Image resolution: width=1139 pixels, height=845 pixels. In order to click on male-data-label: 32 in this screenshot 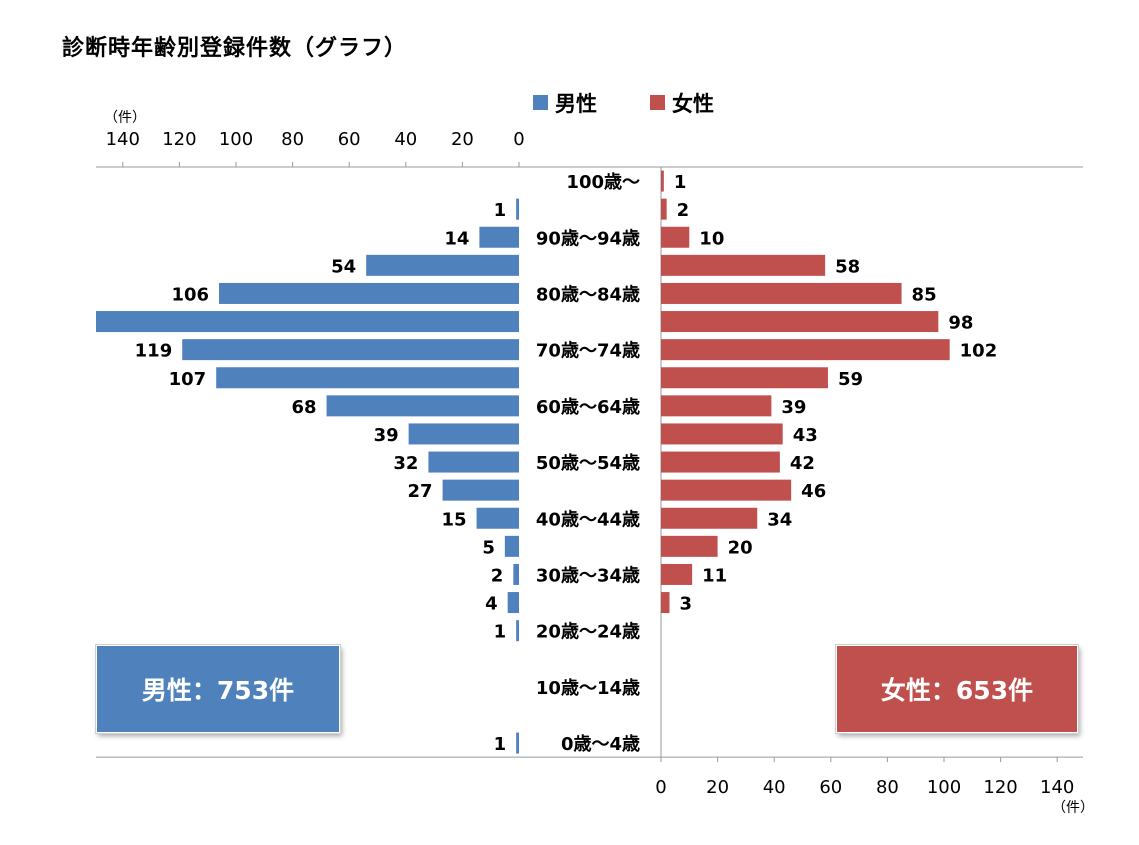, I will do `click(405, 463)`.